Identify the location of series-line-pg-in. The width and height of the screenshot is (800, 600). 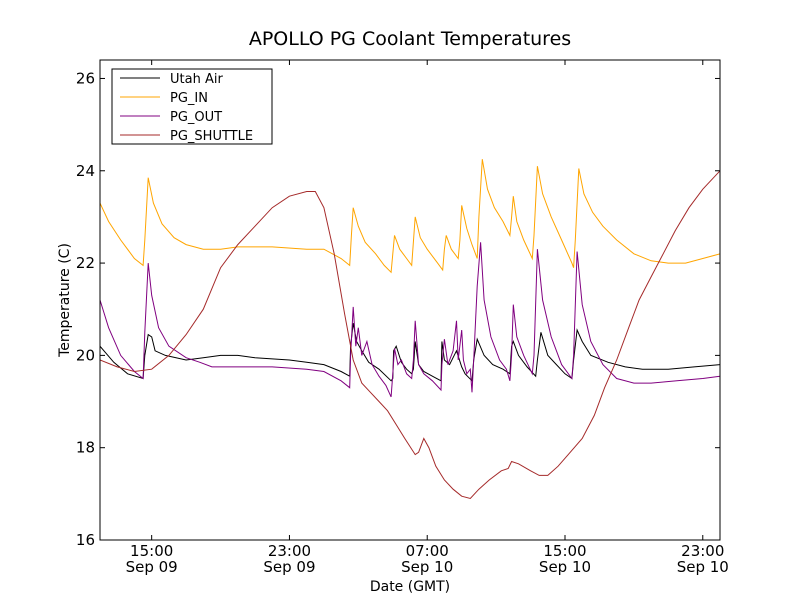
(410, 216).